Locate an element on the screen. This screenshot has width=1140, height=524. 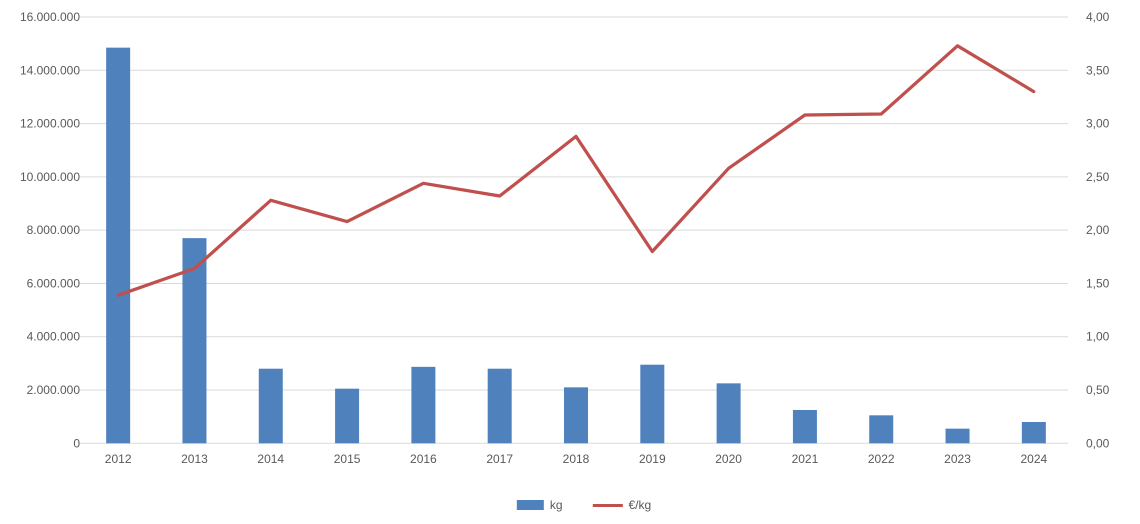
legend: kg €/kg is located at coordinates (584, 505).